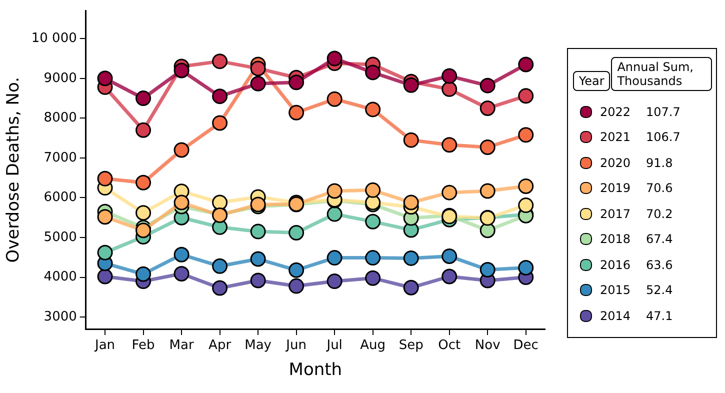 The width and height of the screenshot is (725, 393). I want to click on y-tick-label: 7000, so click(60, 158).